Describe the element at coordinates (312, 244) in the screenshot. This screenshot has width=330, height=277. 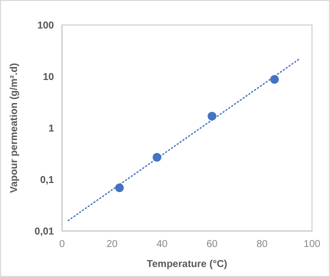
I see `x-tick-label: 100` at that location.